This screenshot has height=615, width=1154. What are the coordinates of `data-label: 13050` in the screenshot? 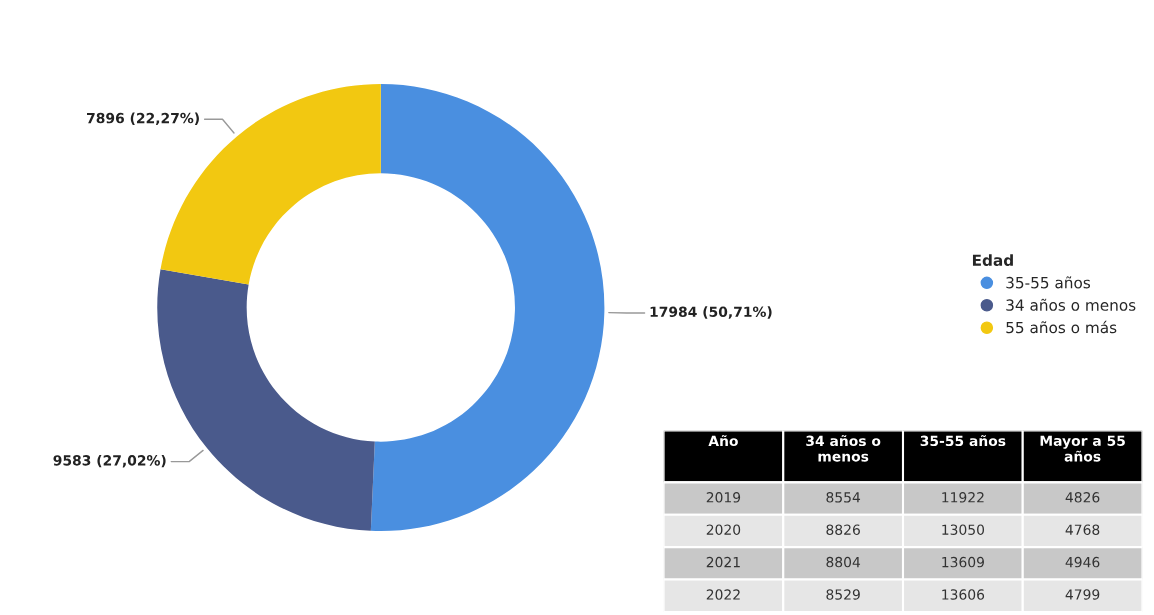 It's located at (963, 529).